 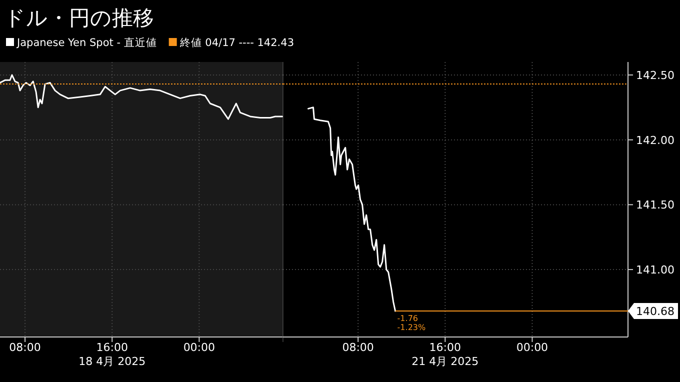 I want to click on legend-label: 終値 04/17 ---- 142.43, so click(x=236, y=43).